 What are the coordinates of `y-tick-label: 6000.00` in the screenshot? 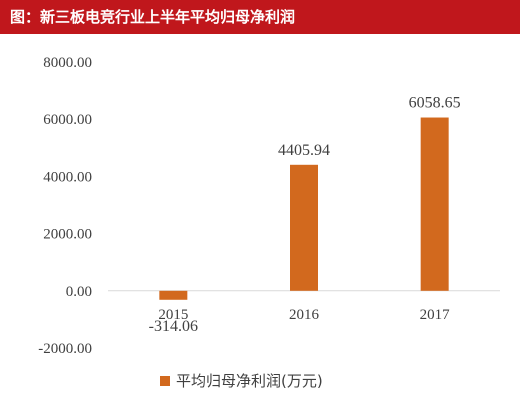 It's located at (67, 120).